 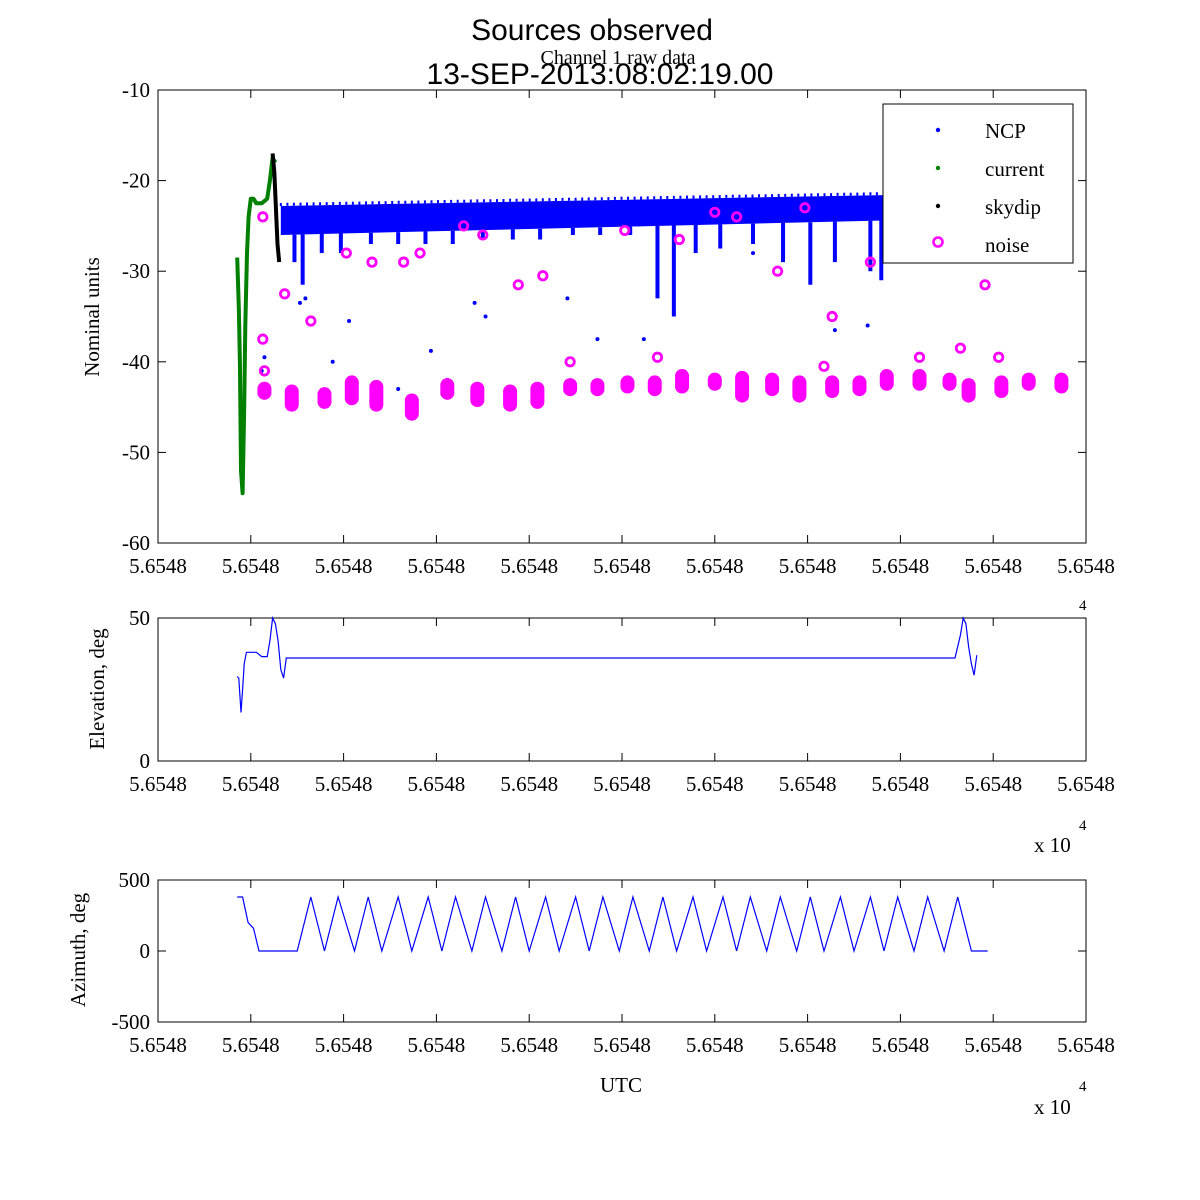 What do you see at coordinates (136, 90) in the screenshot?
I see `y-tick-label: -10` at bounding box center [136, 90].